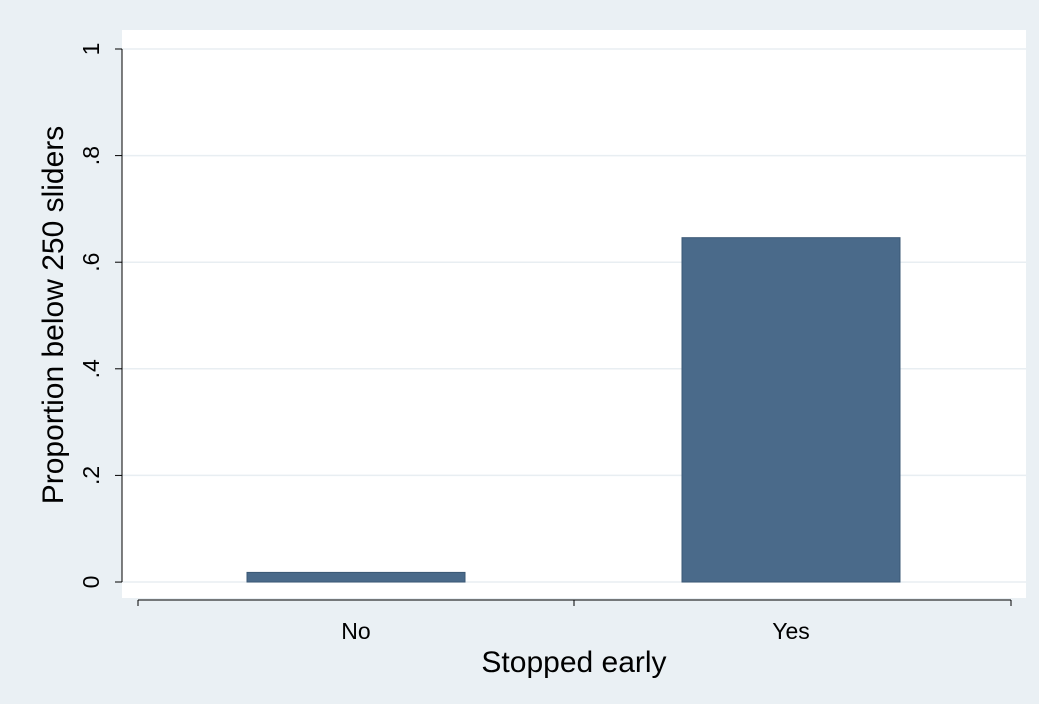  What do you see at coordinates (91, 475) in the screenshot?
I see `y-tick-label: .2` at bounding box center [91, 475].